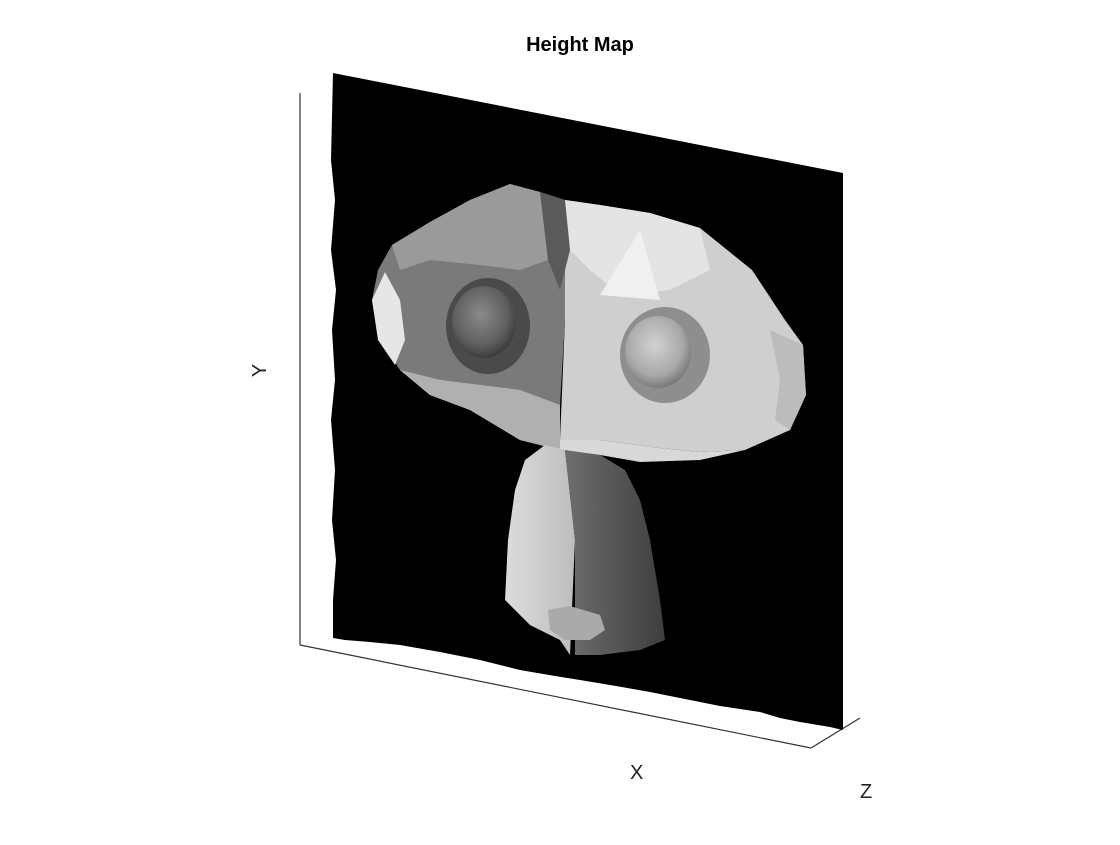 This screenshot has width=1120, height=845. Describe the element at coordinates (470, 227) in the screenshot. I see `brow-left` at that location.